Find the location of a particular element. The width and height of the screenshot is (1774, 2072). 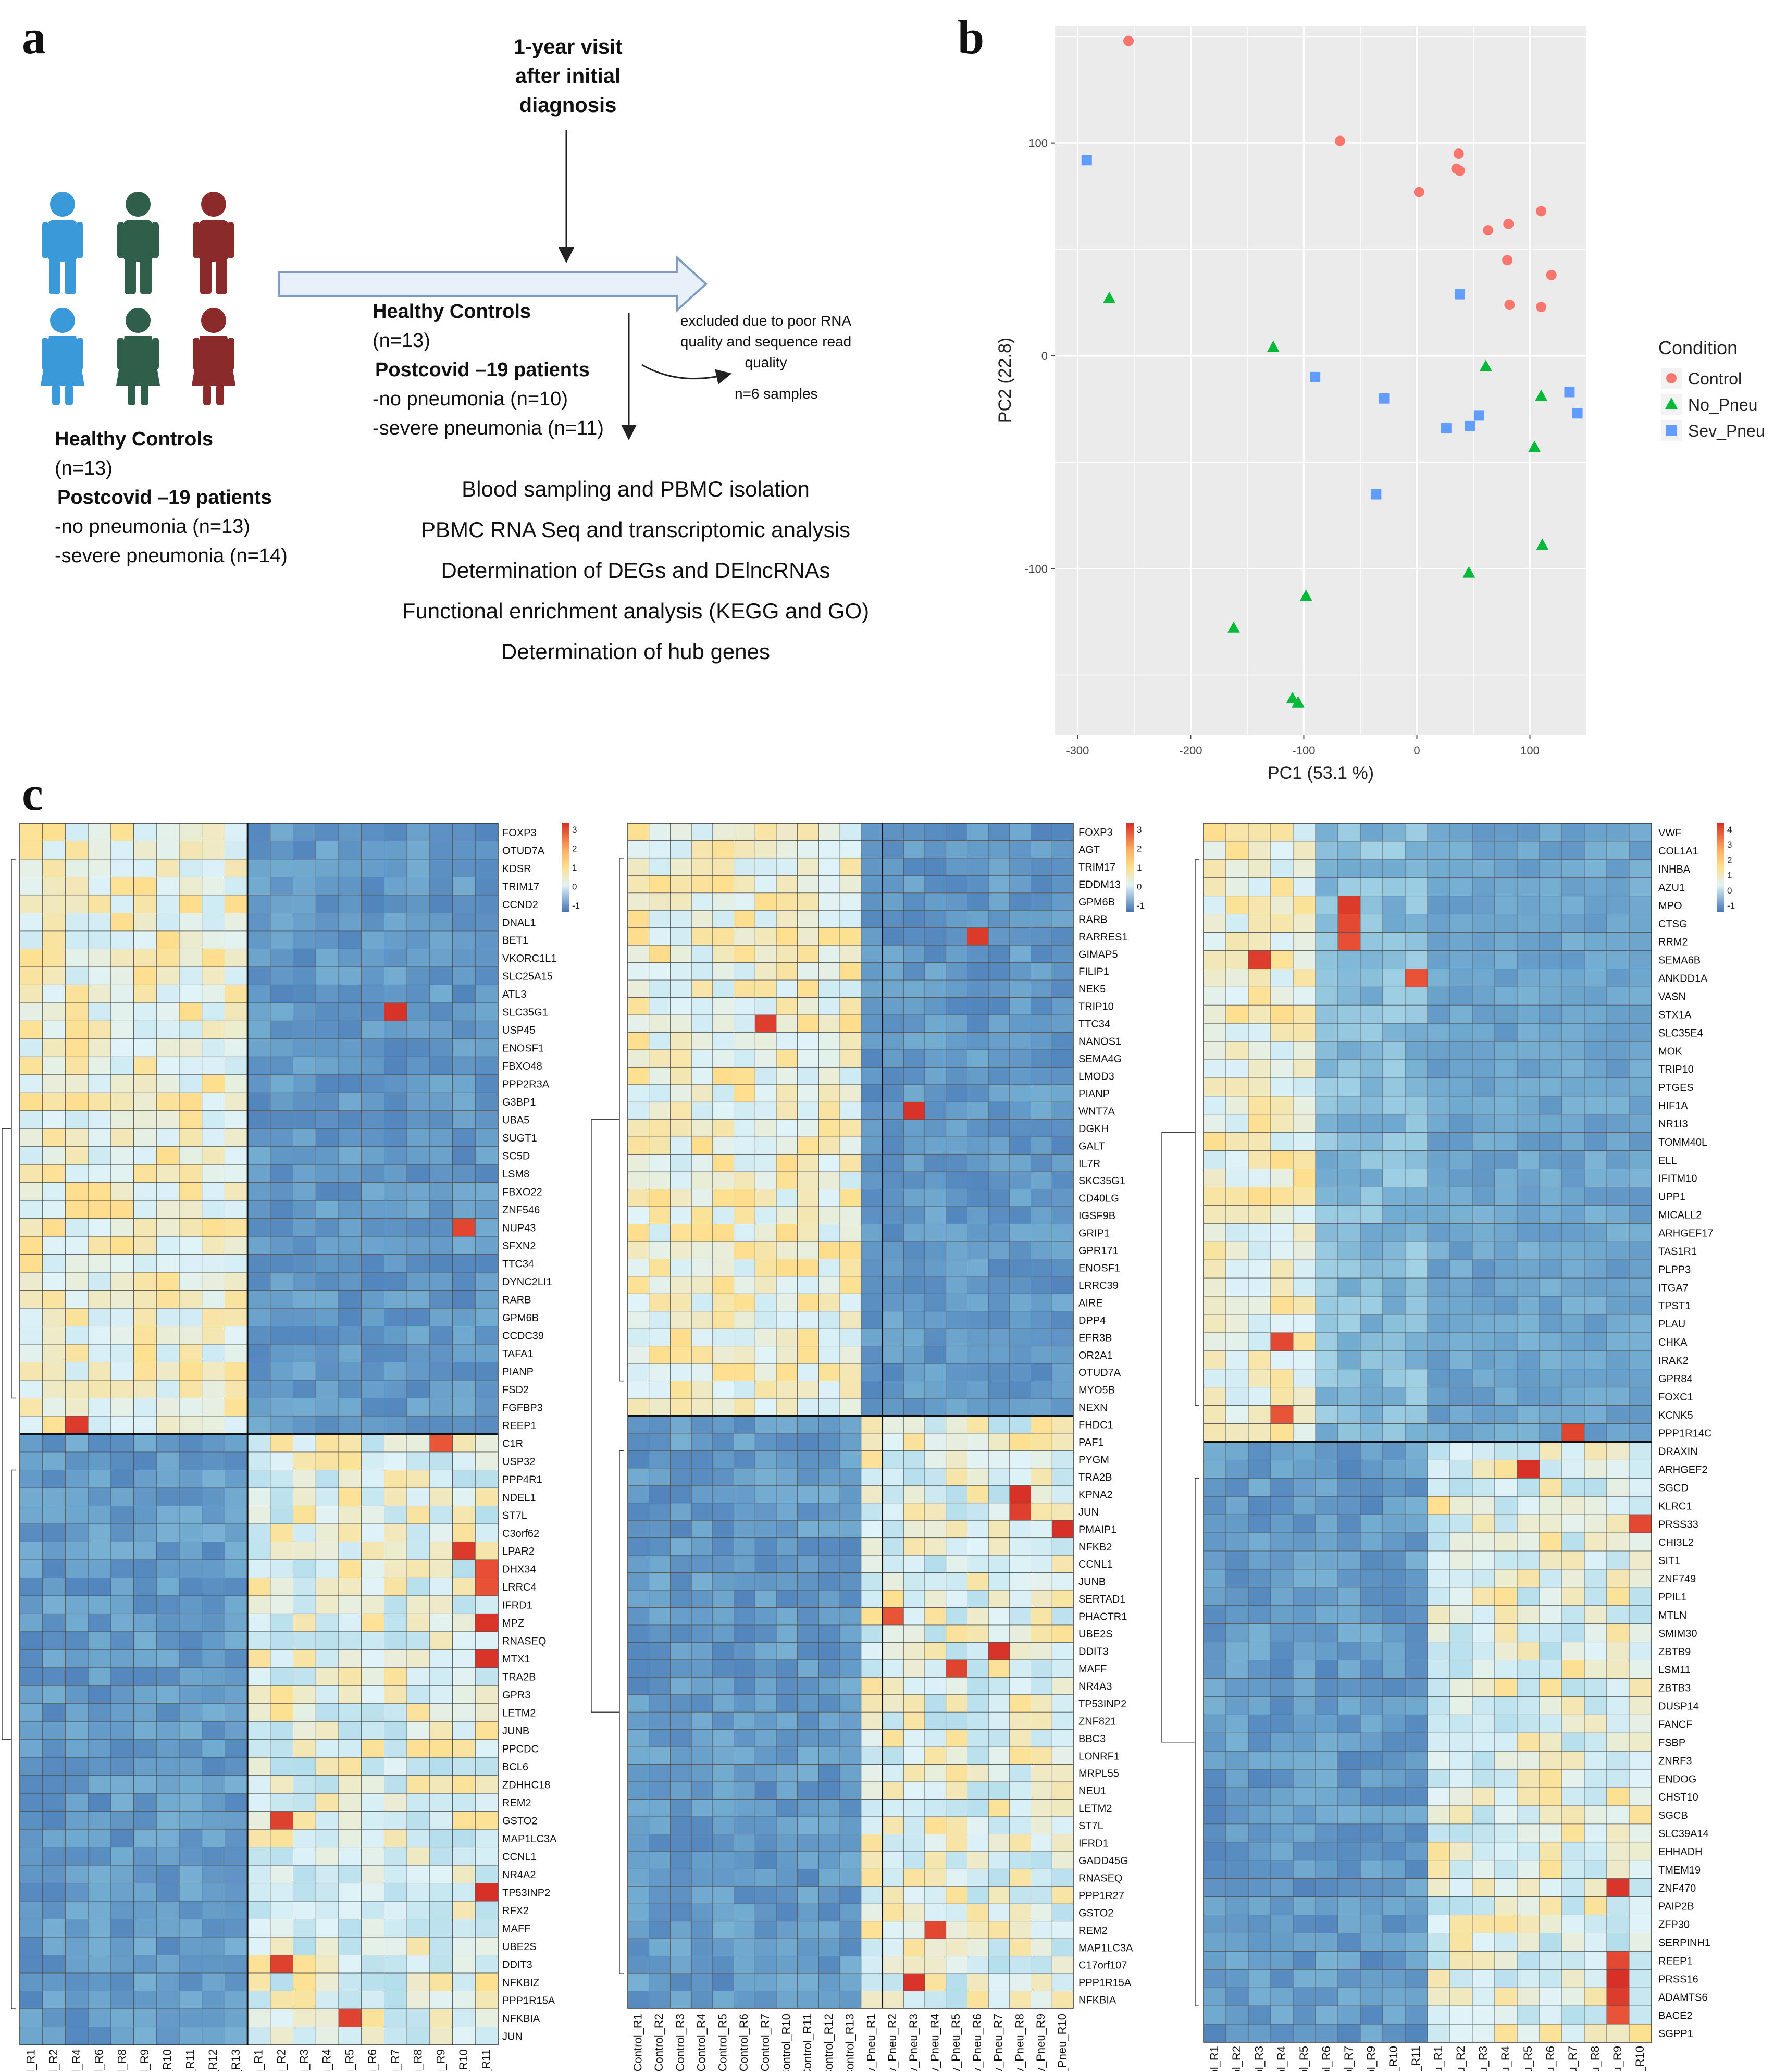

row-label: VWF is located at coordinates (1669, 833).